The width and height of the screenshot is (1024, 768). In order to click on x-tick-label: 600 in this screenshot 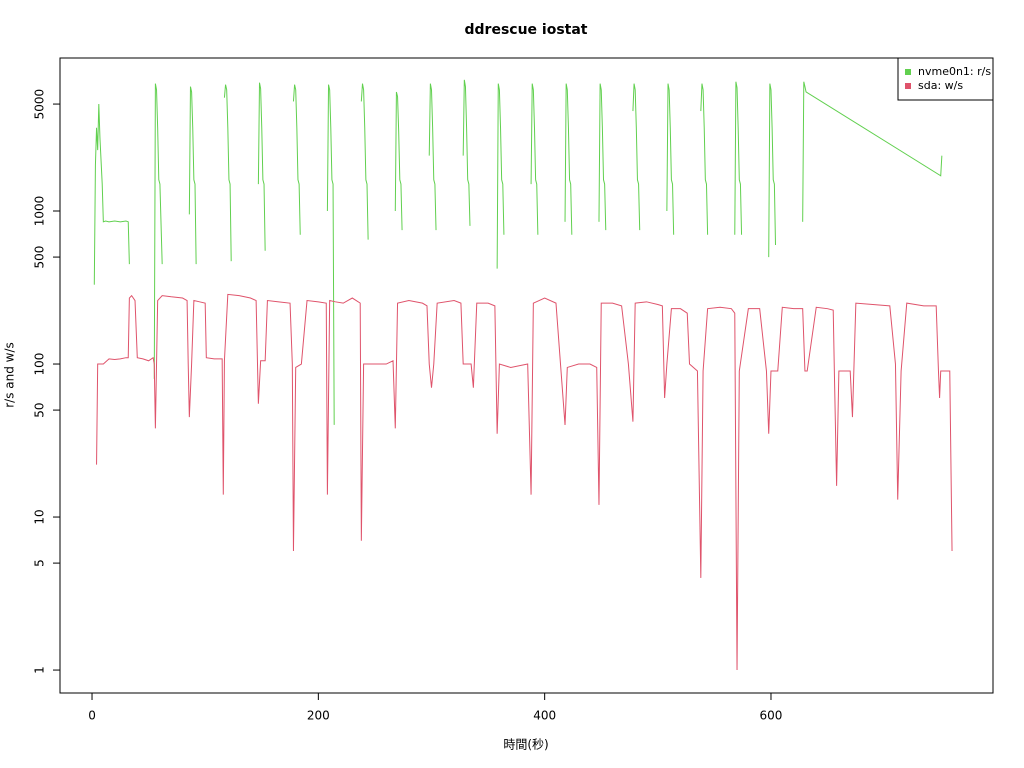, I will do `click(771, 716)`.